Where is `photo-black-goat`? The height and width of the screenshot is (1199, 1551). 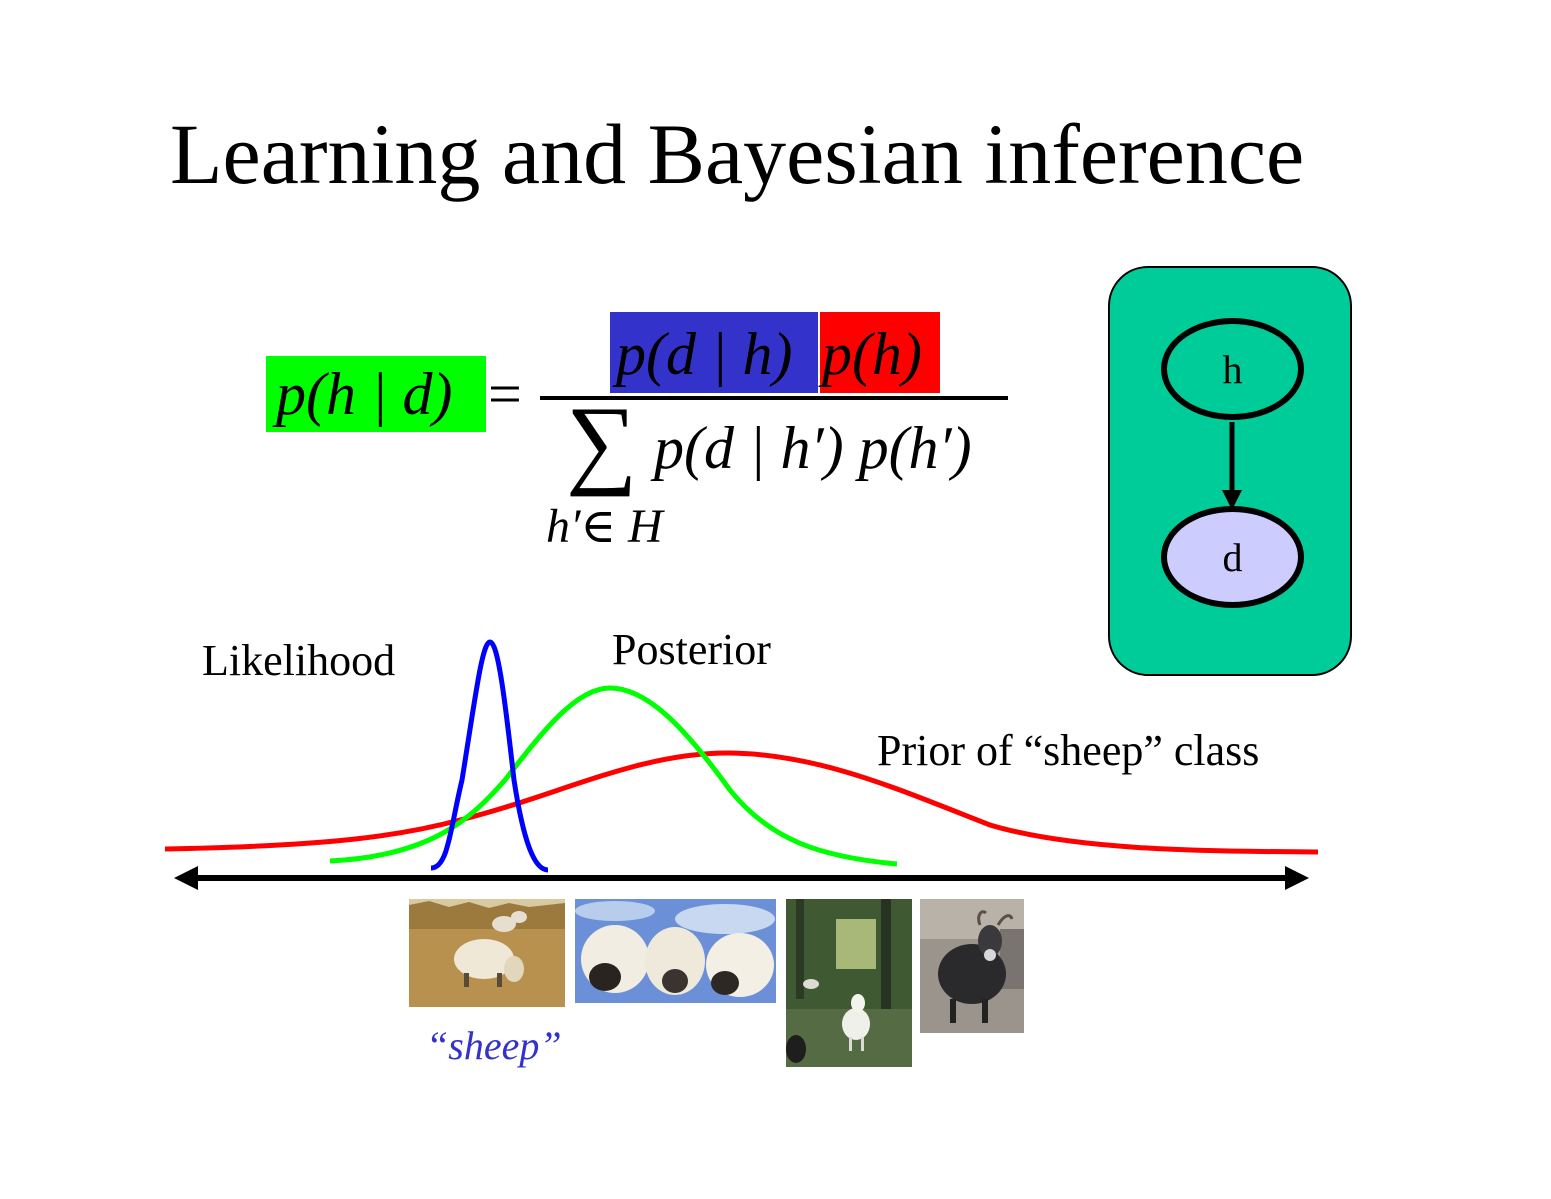
photo-black-goat is located at coordinates (972, 966).